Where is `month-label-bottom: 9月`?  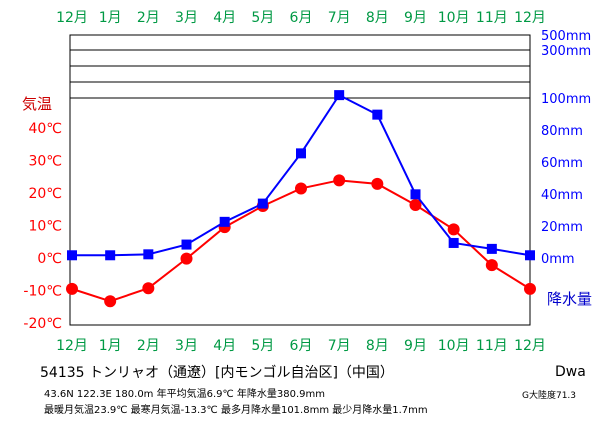 month-label-bottom: 9月 is located at coordinates (415, 346).